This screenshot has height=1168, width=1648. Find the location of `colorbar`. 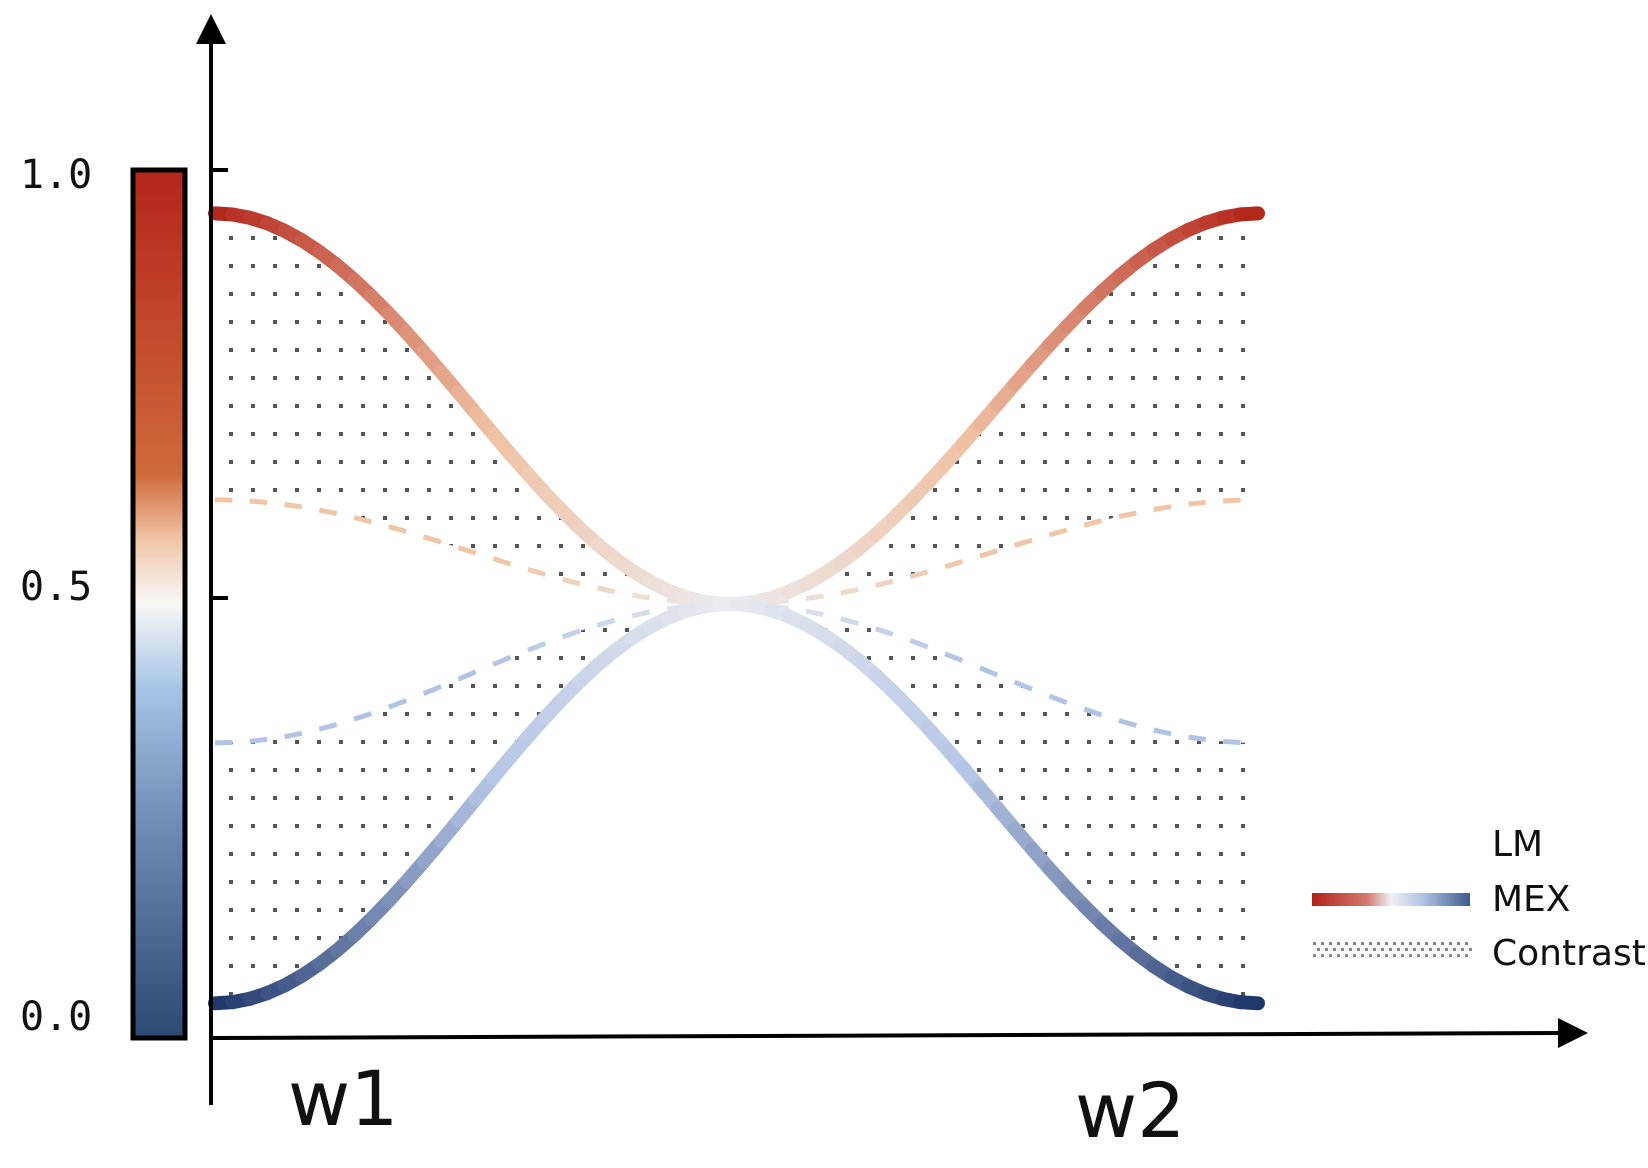

colorbar is located at coordinates (159, 604).